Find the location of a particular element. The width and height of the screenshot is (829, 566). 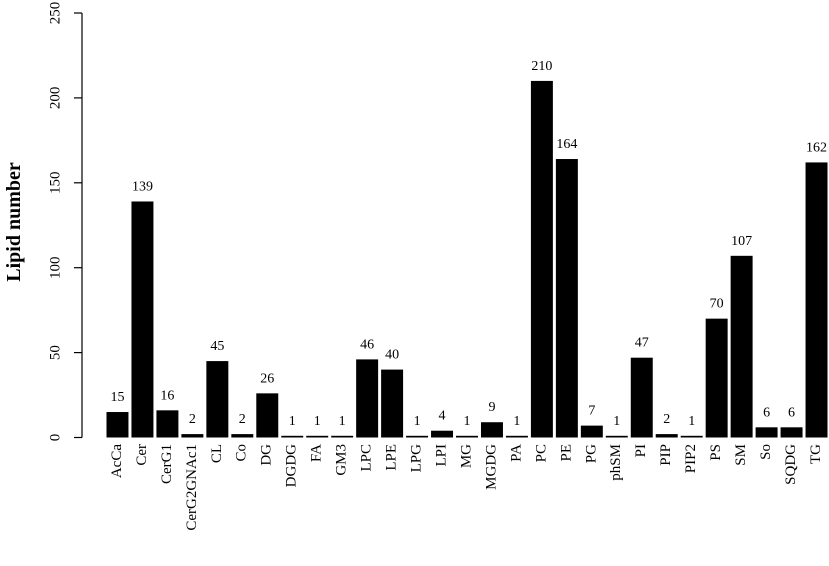

data-label-pa: 1 is located at coordinates (516, 421).